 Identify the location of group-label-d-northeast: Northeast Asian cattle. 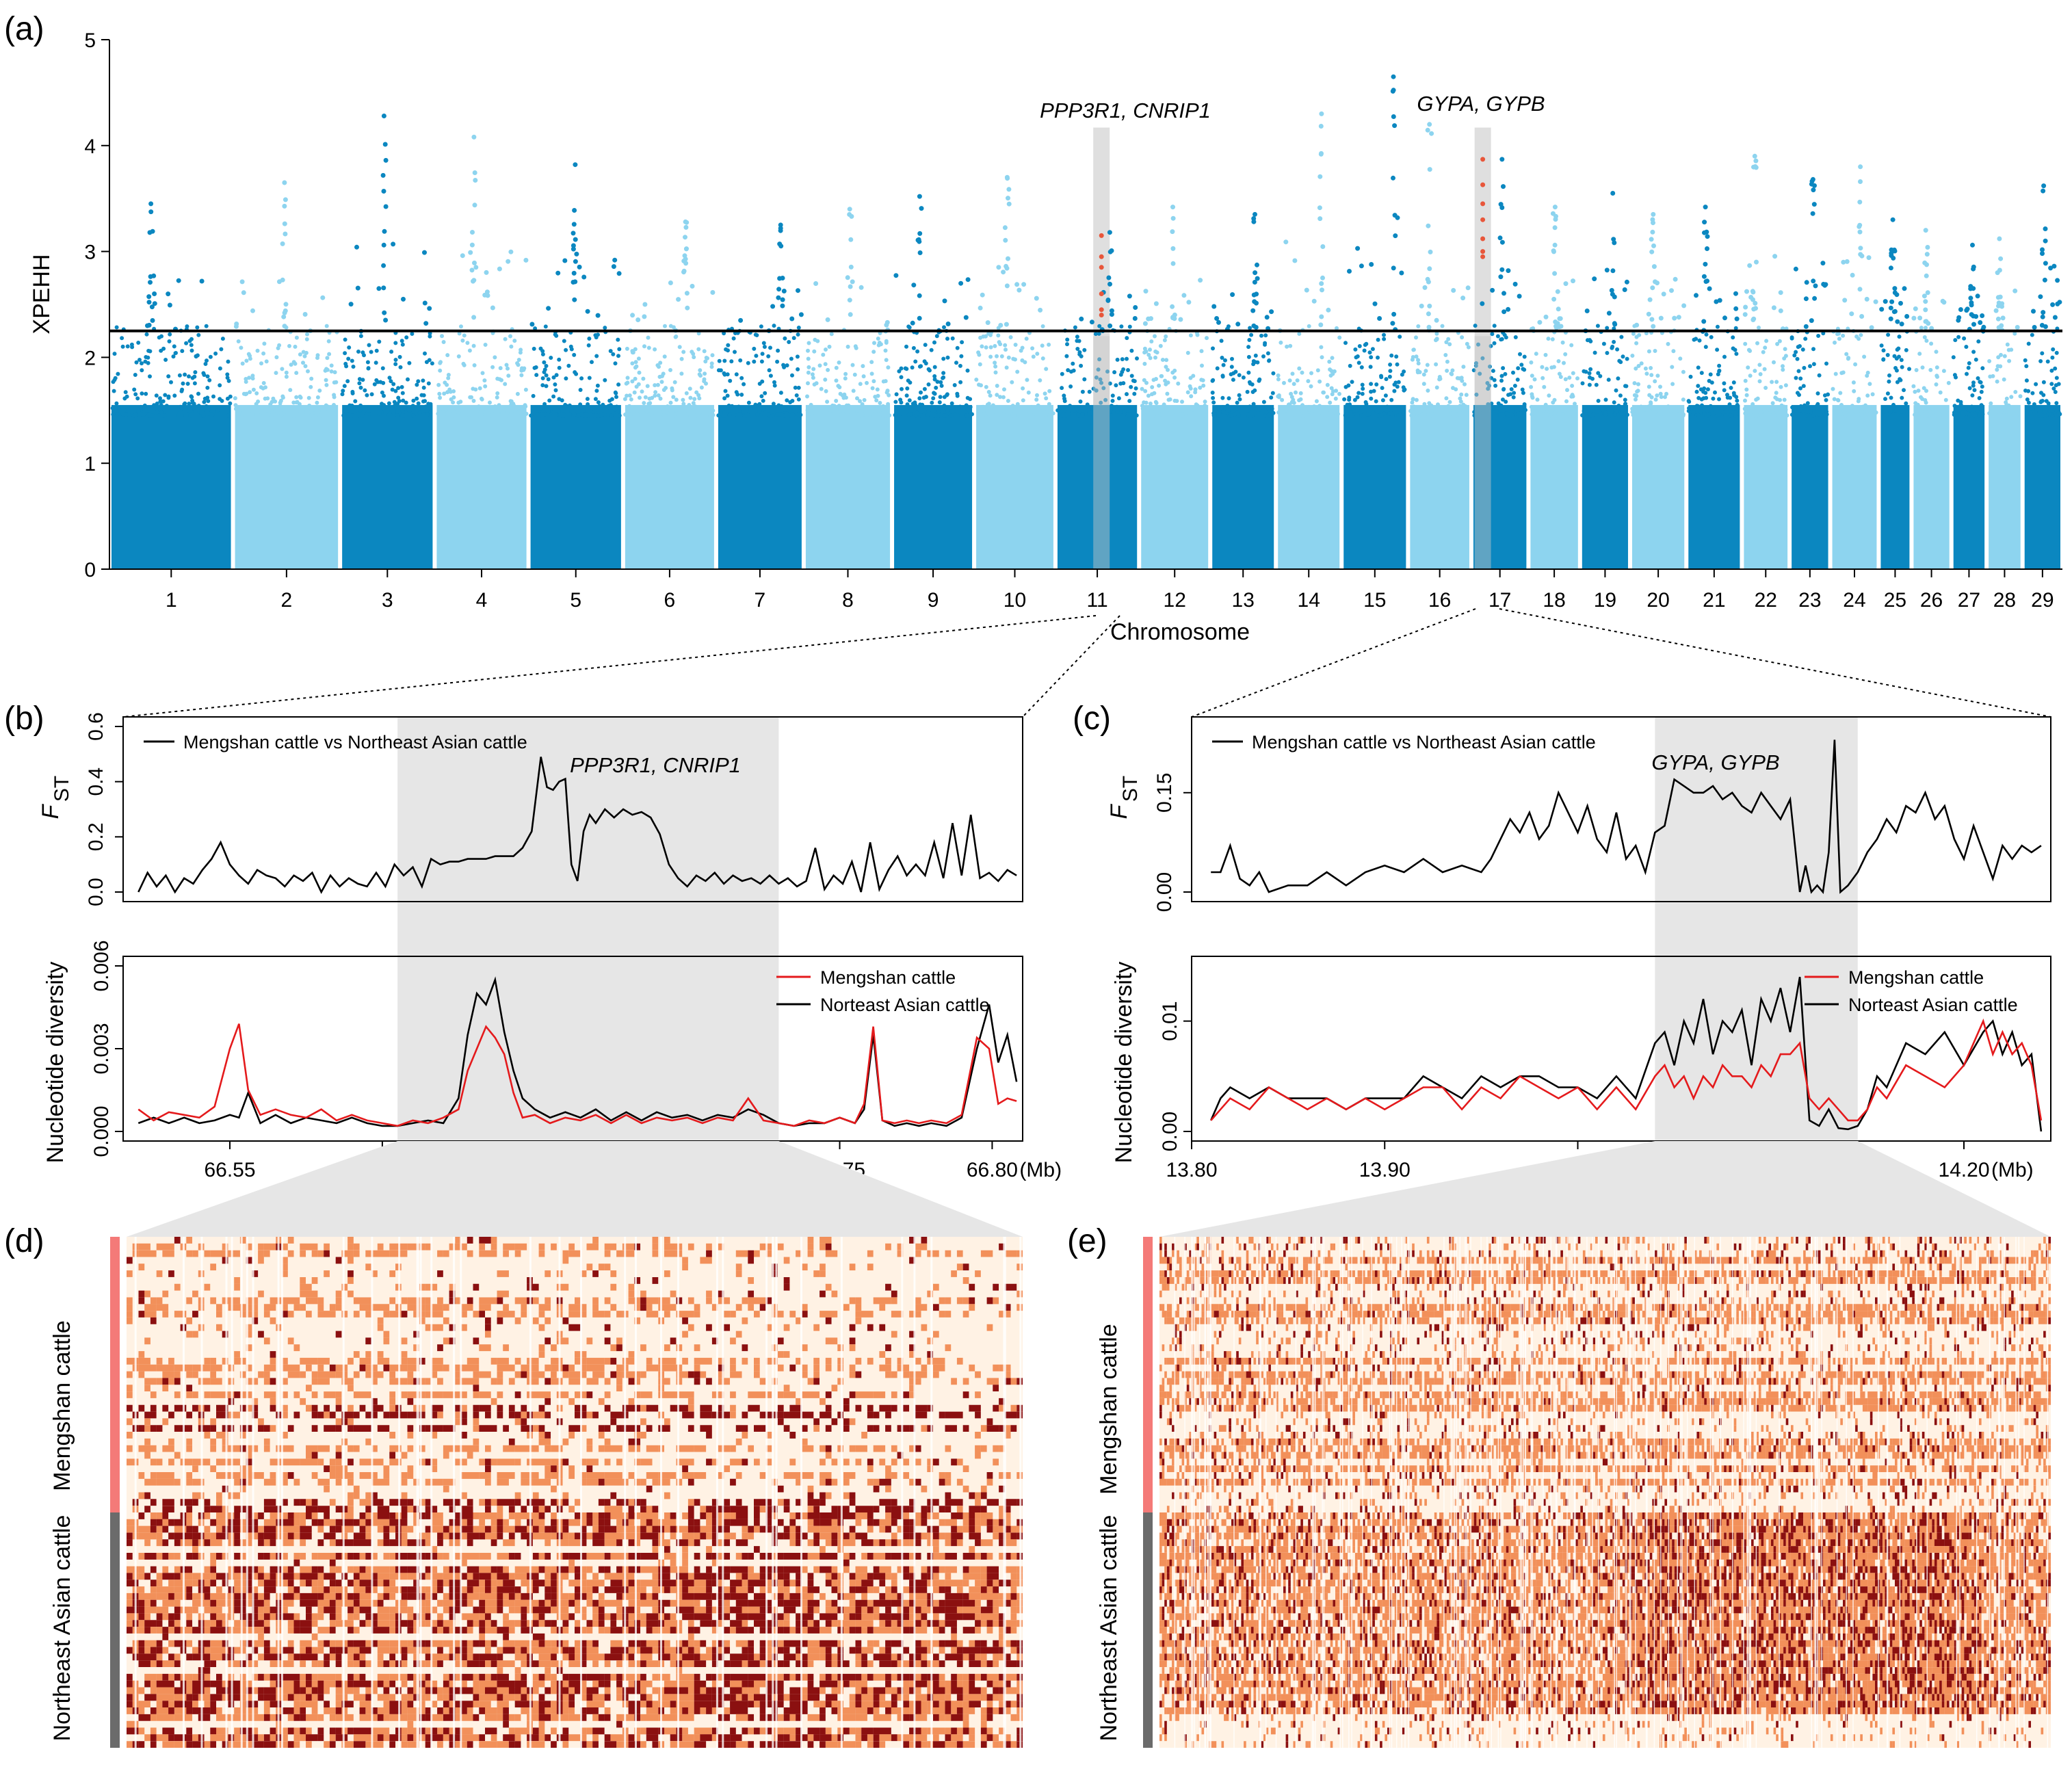
(62, 1628).